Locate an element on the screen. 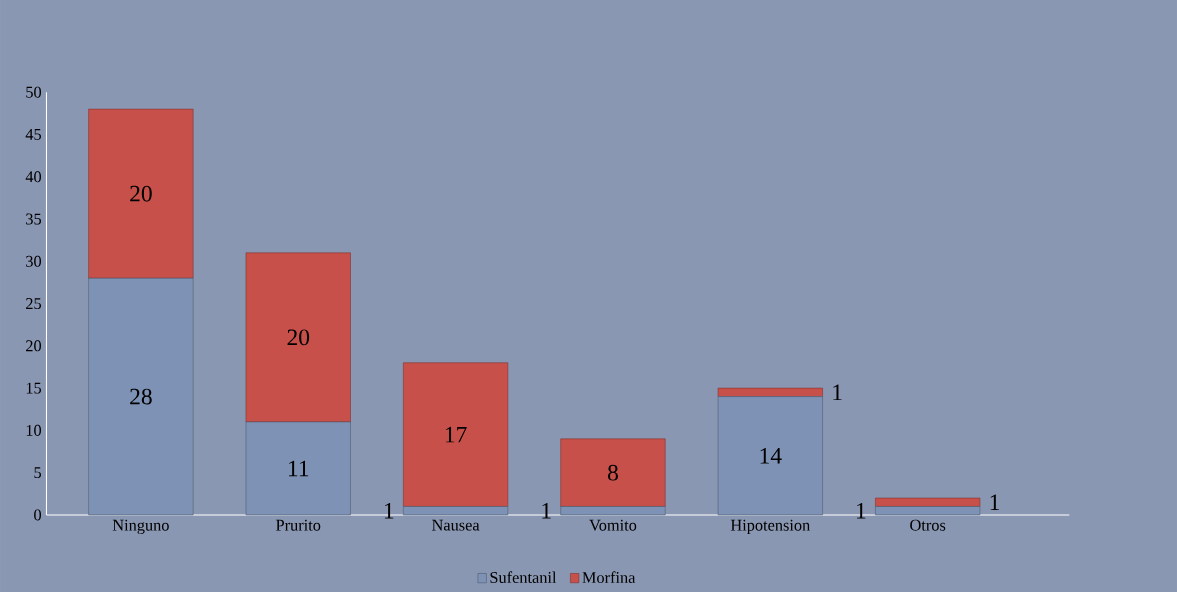  data-label: 11 is located at coordinates (299, 468).